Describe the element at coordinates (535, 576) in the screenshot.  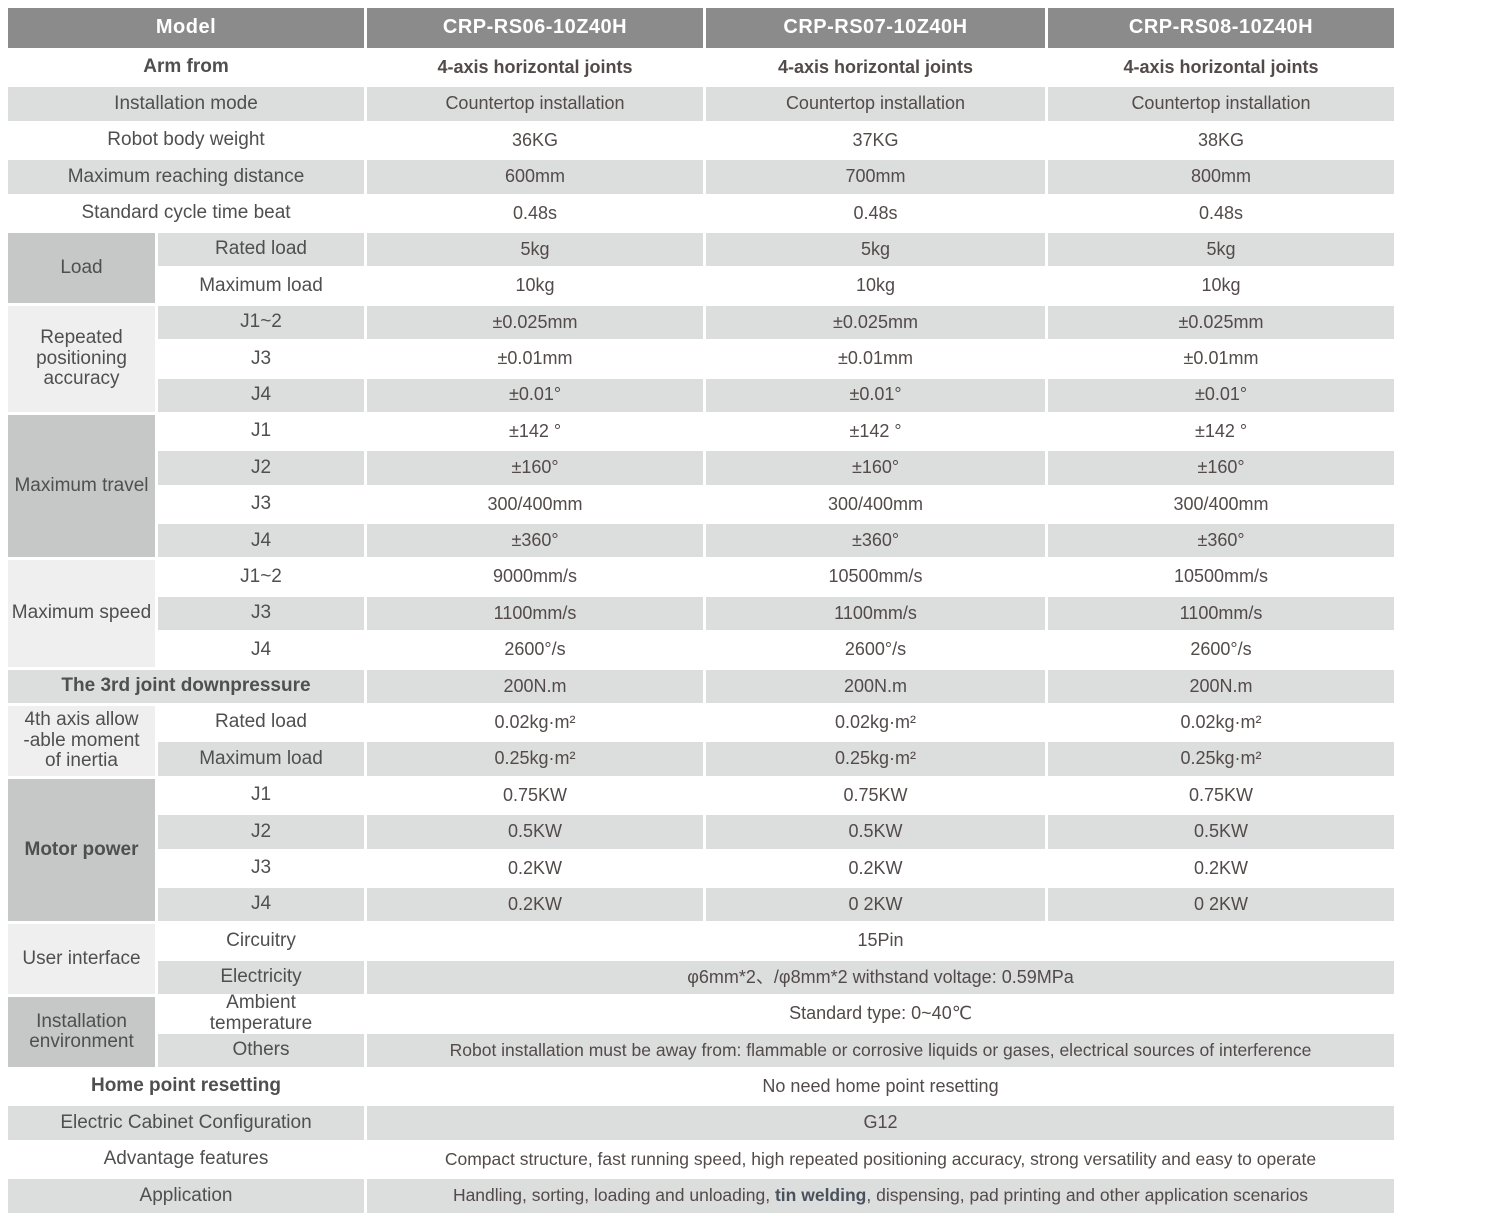
I see `value-cell: 9000mm/s` at that location.